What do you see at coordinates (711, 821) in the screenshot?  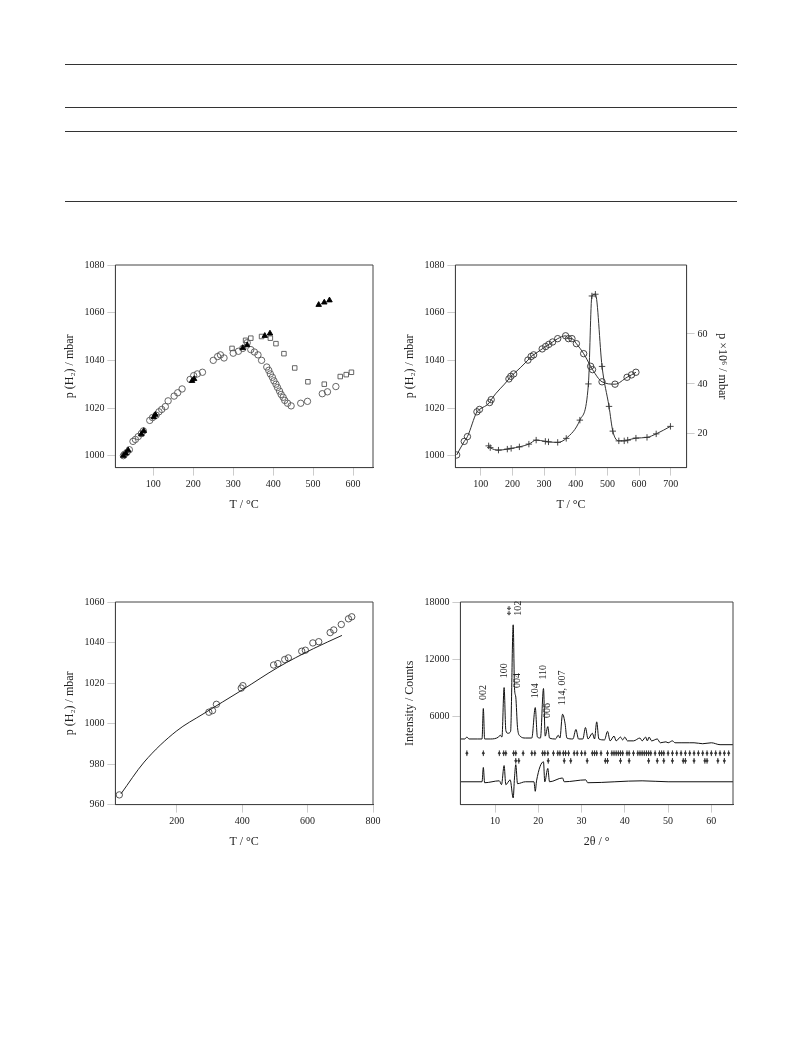 I see `x-tick-label: 60` at bounding box center [711, 821].